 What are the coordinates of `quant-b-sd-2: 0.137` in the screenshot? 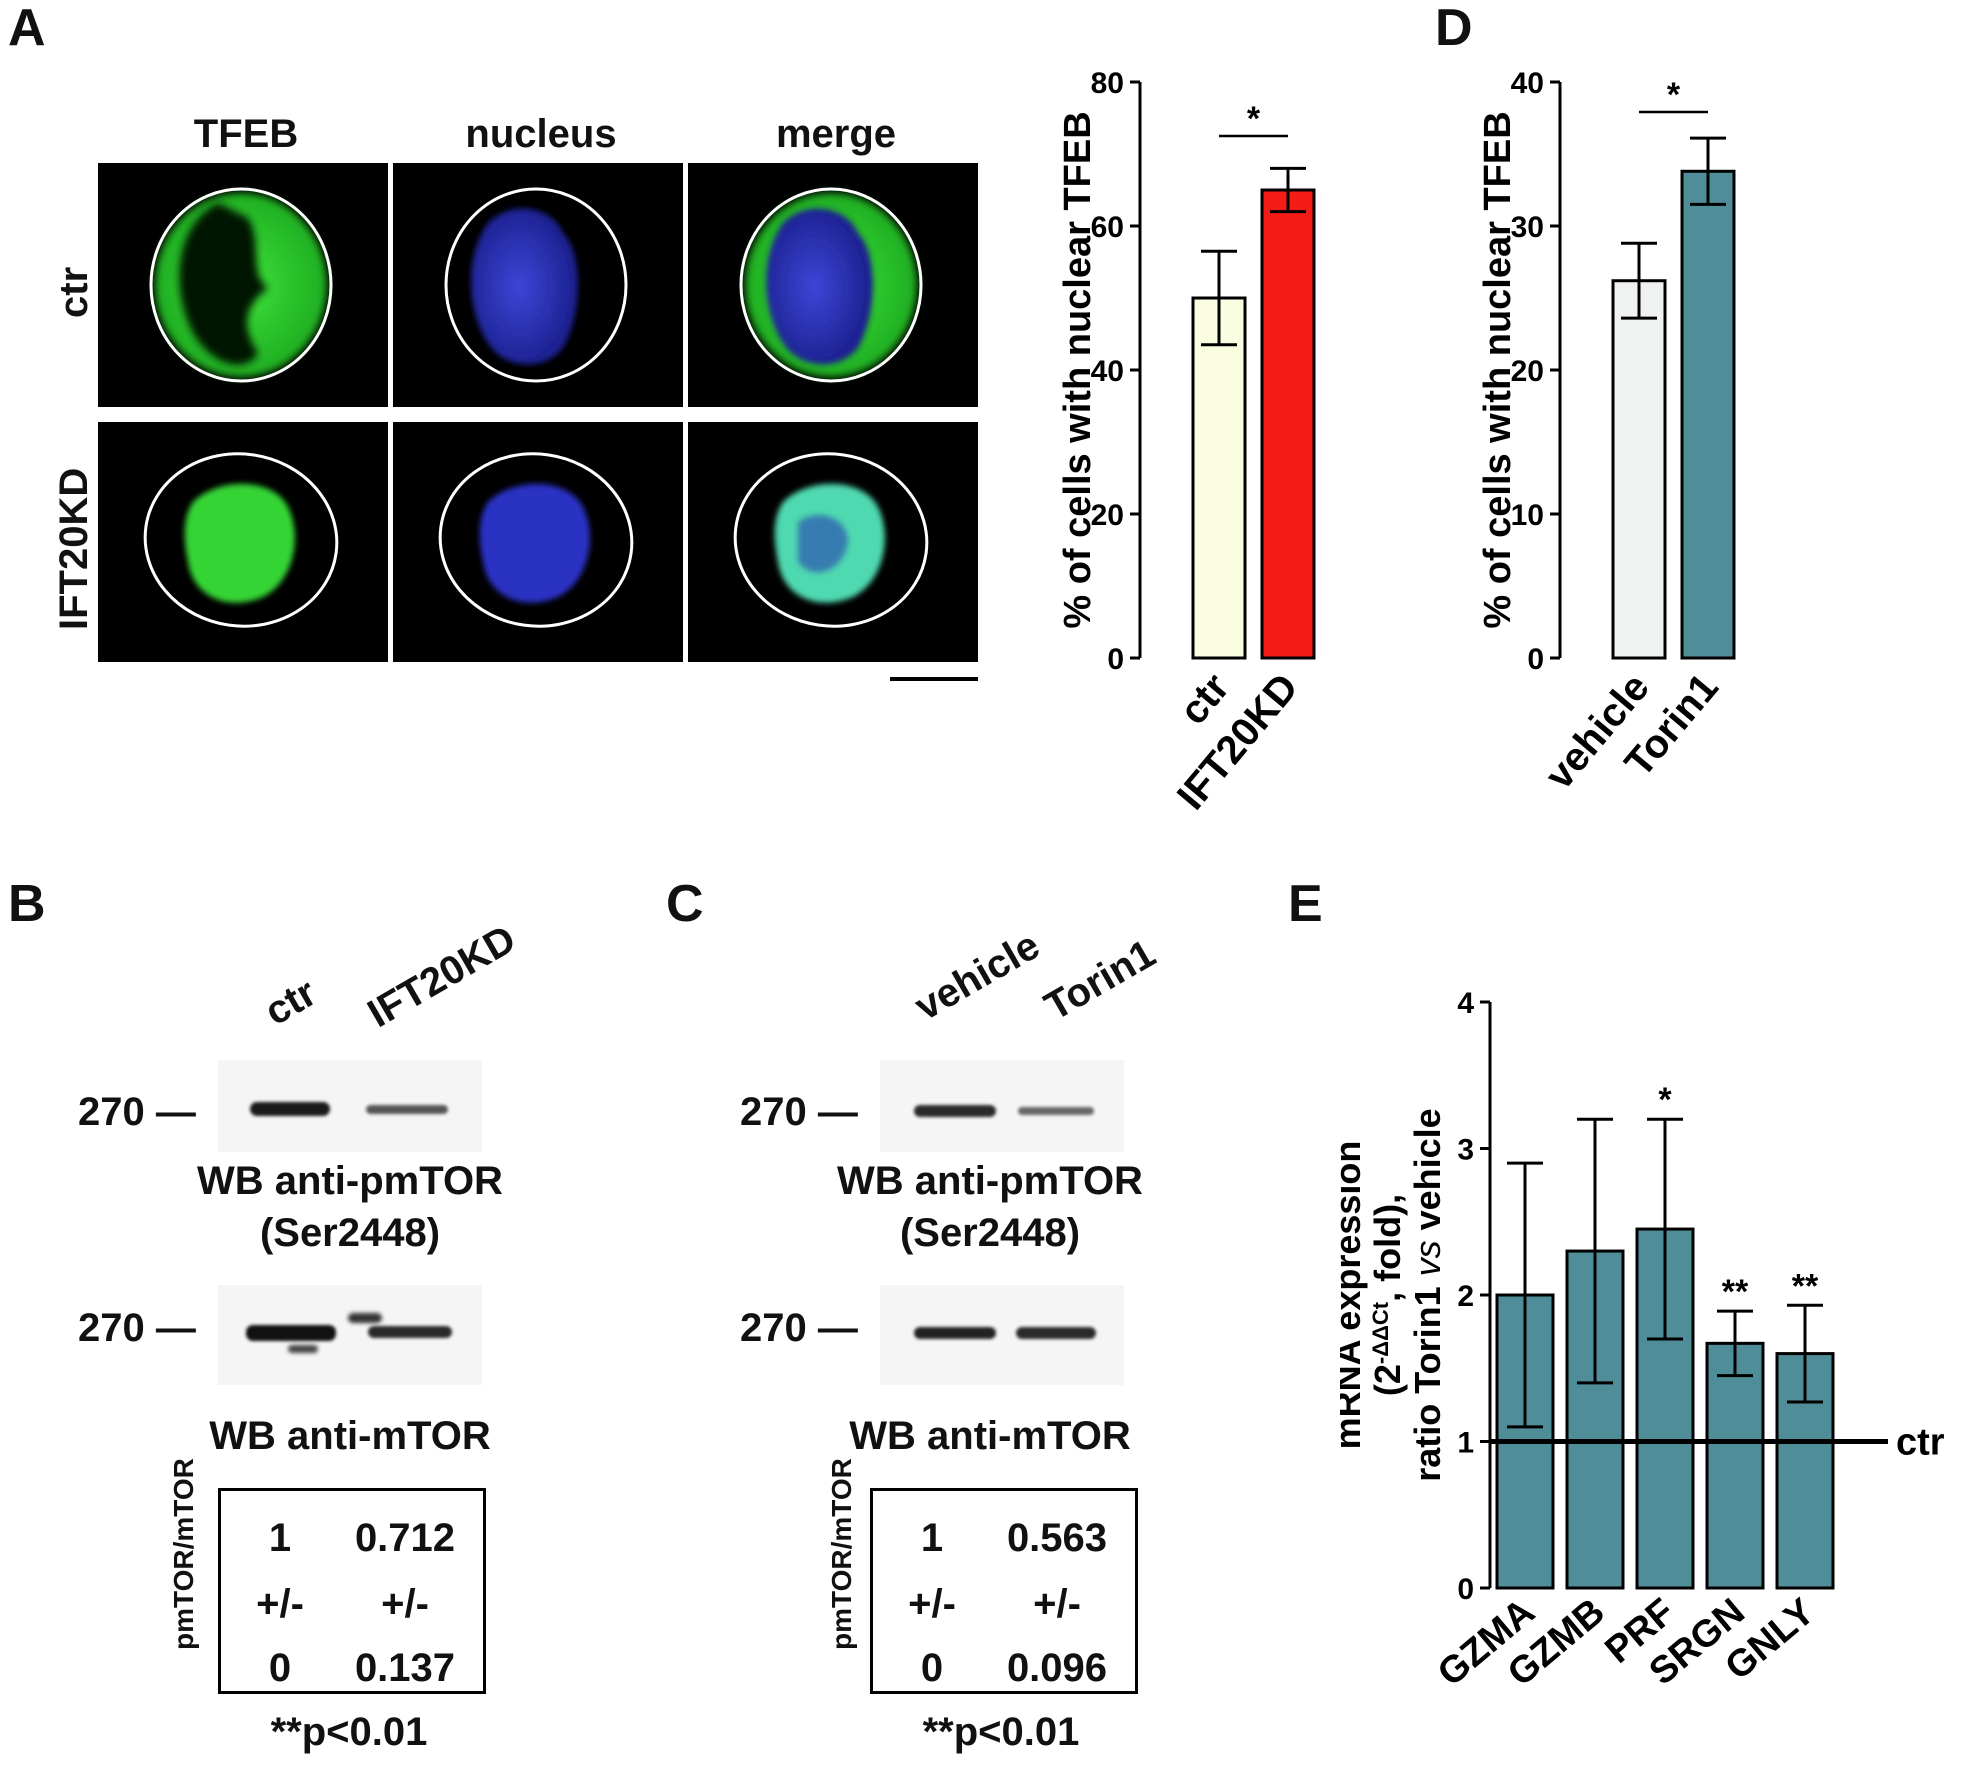 It's located at (405, 1668).